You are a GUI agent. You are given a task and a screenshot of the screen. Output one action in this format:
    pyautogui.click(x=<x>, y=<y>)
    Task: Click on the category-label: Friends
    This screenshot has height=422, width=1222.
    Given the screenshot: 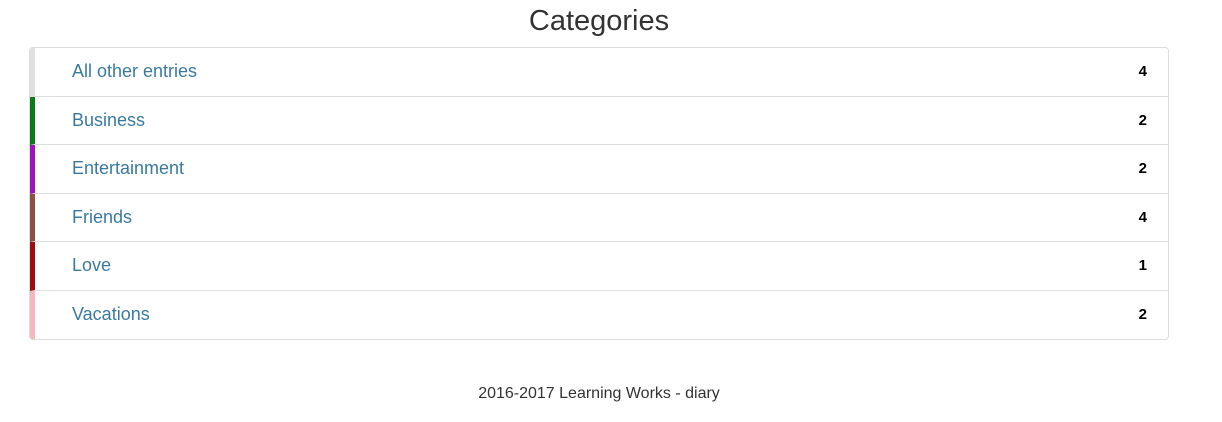 What is the action you would take?
    pyautogui.click(x=102, y=216)
    